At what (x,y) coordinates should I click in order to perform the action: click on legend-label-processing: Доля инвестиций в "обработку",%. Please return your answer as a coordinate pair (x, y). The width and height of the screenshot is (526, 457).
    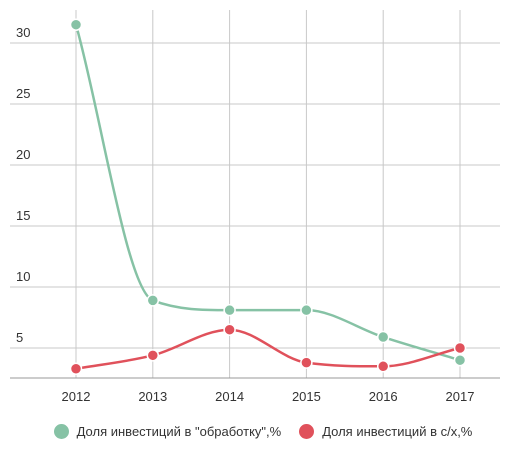
    Looking at the image, I should click on (179, 431).